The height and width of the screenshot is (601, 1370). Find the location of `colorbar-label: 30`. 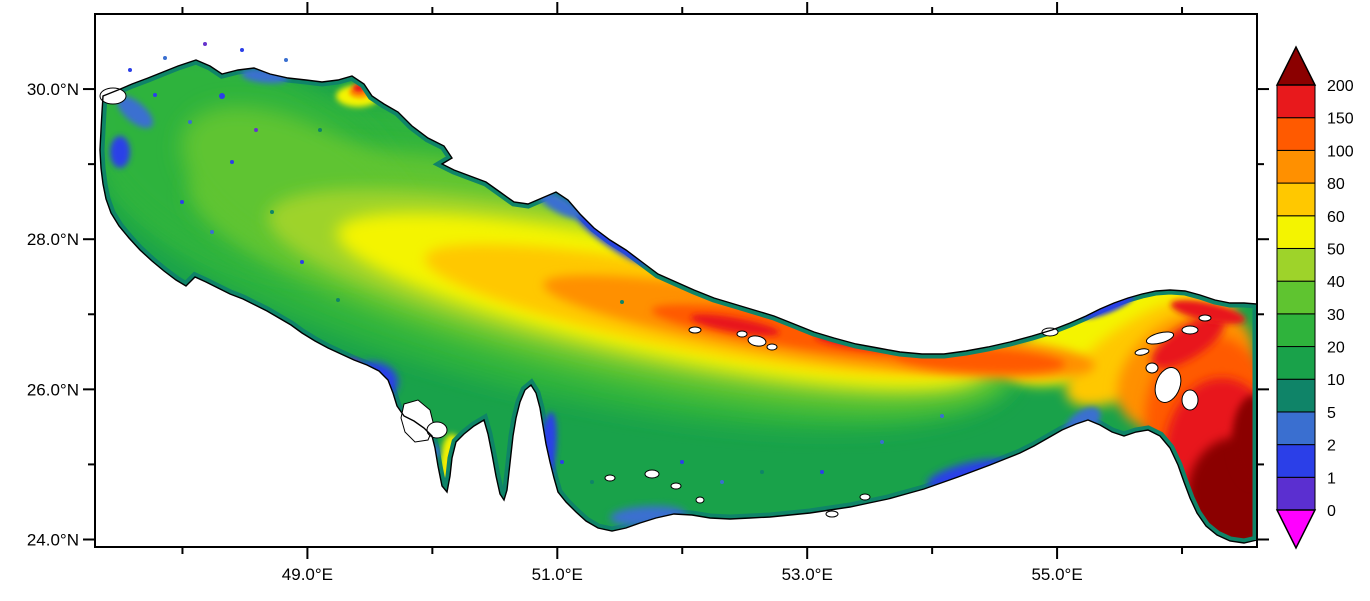

colorbar-label: 30 is located at coordinates (1336, 315).